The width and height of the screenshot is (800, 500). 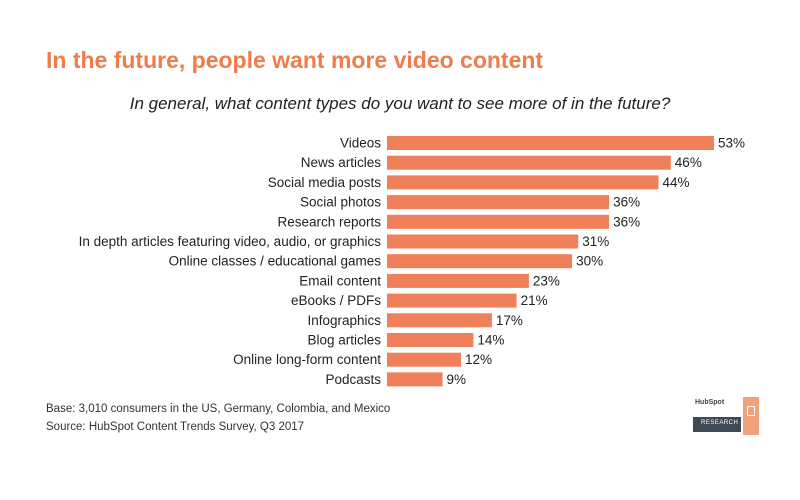 What do you see at coordinates (457, 379) in the screenshot?
I see `value-label: 9%` at bounding box center [457, 379].